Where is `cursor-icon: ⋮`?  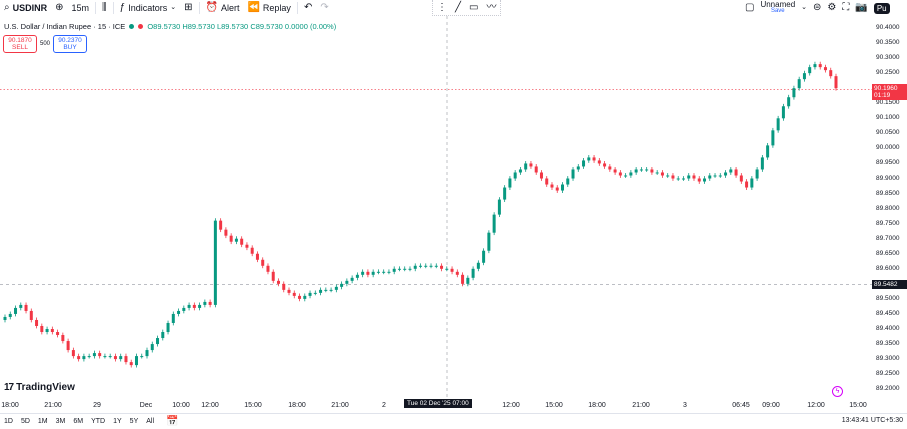
cursor-icon: ⋮ is located at coordinates (442, 7).